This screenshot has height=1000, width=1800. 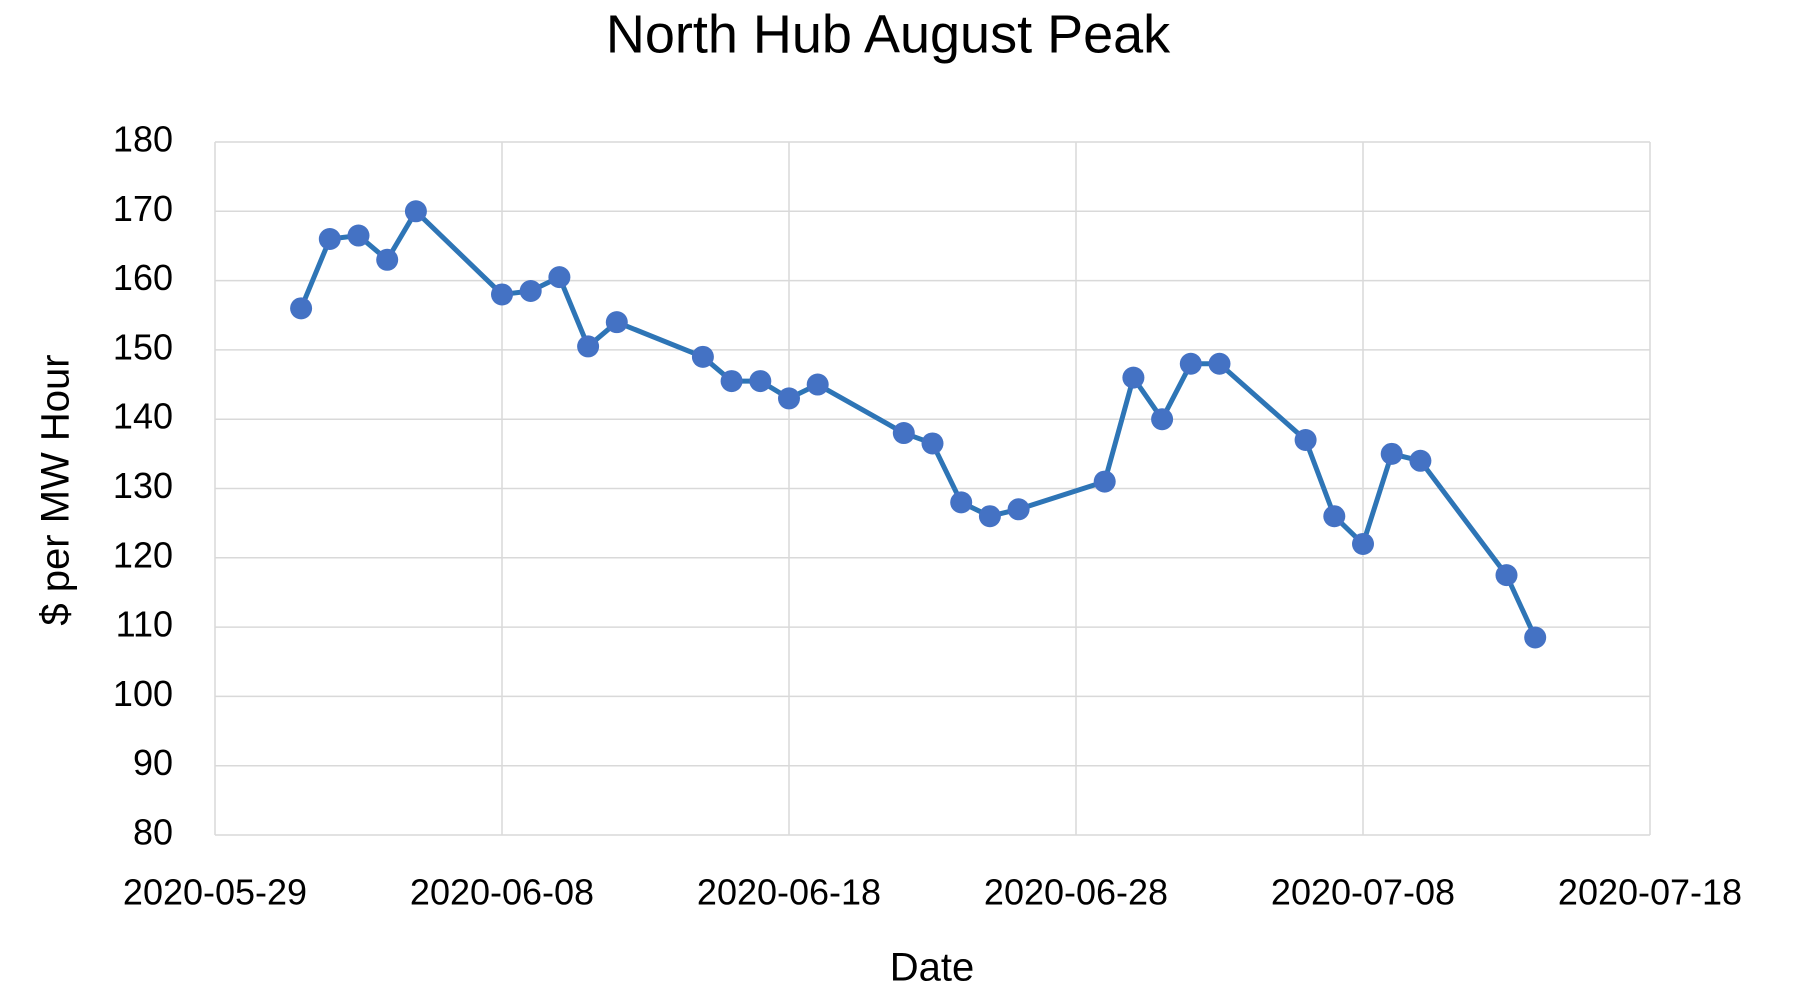 What do you see at coordinates (1363, 892) in the screenshot?
I see `x-tick-label: 2020-07-08` at bounding box center [1363, 892].